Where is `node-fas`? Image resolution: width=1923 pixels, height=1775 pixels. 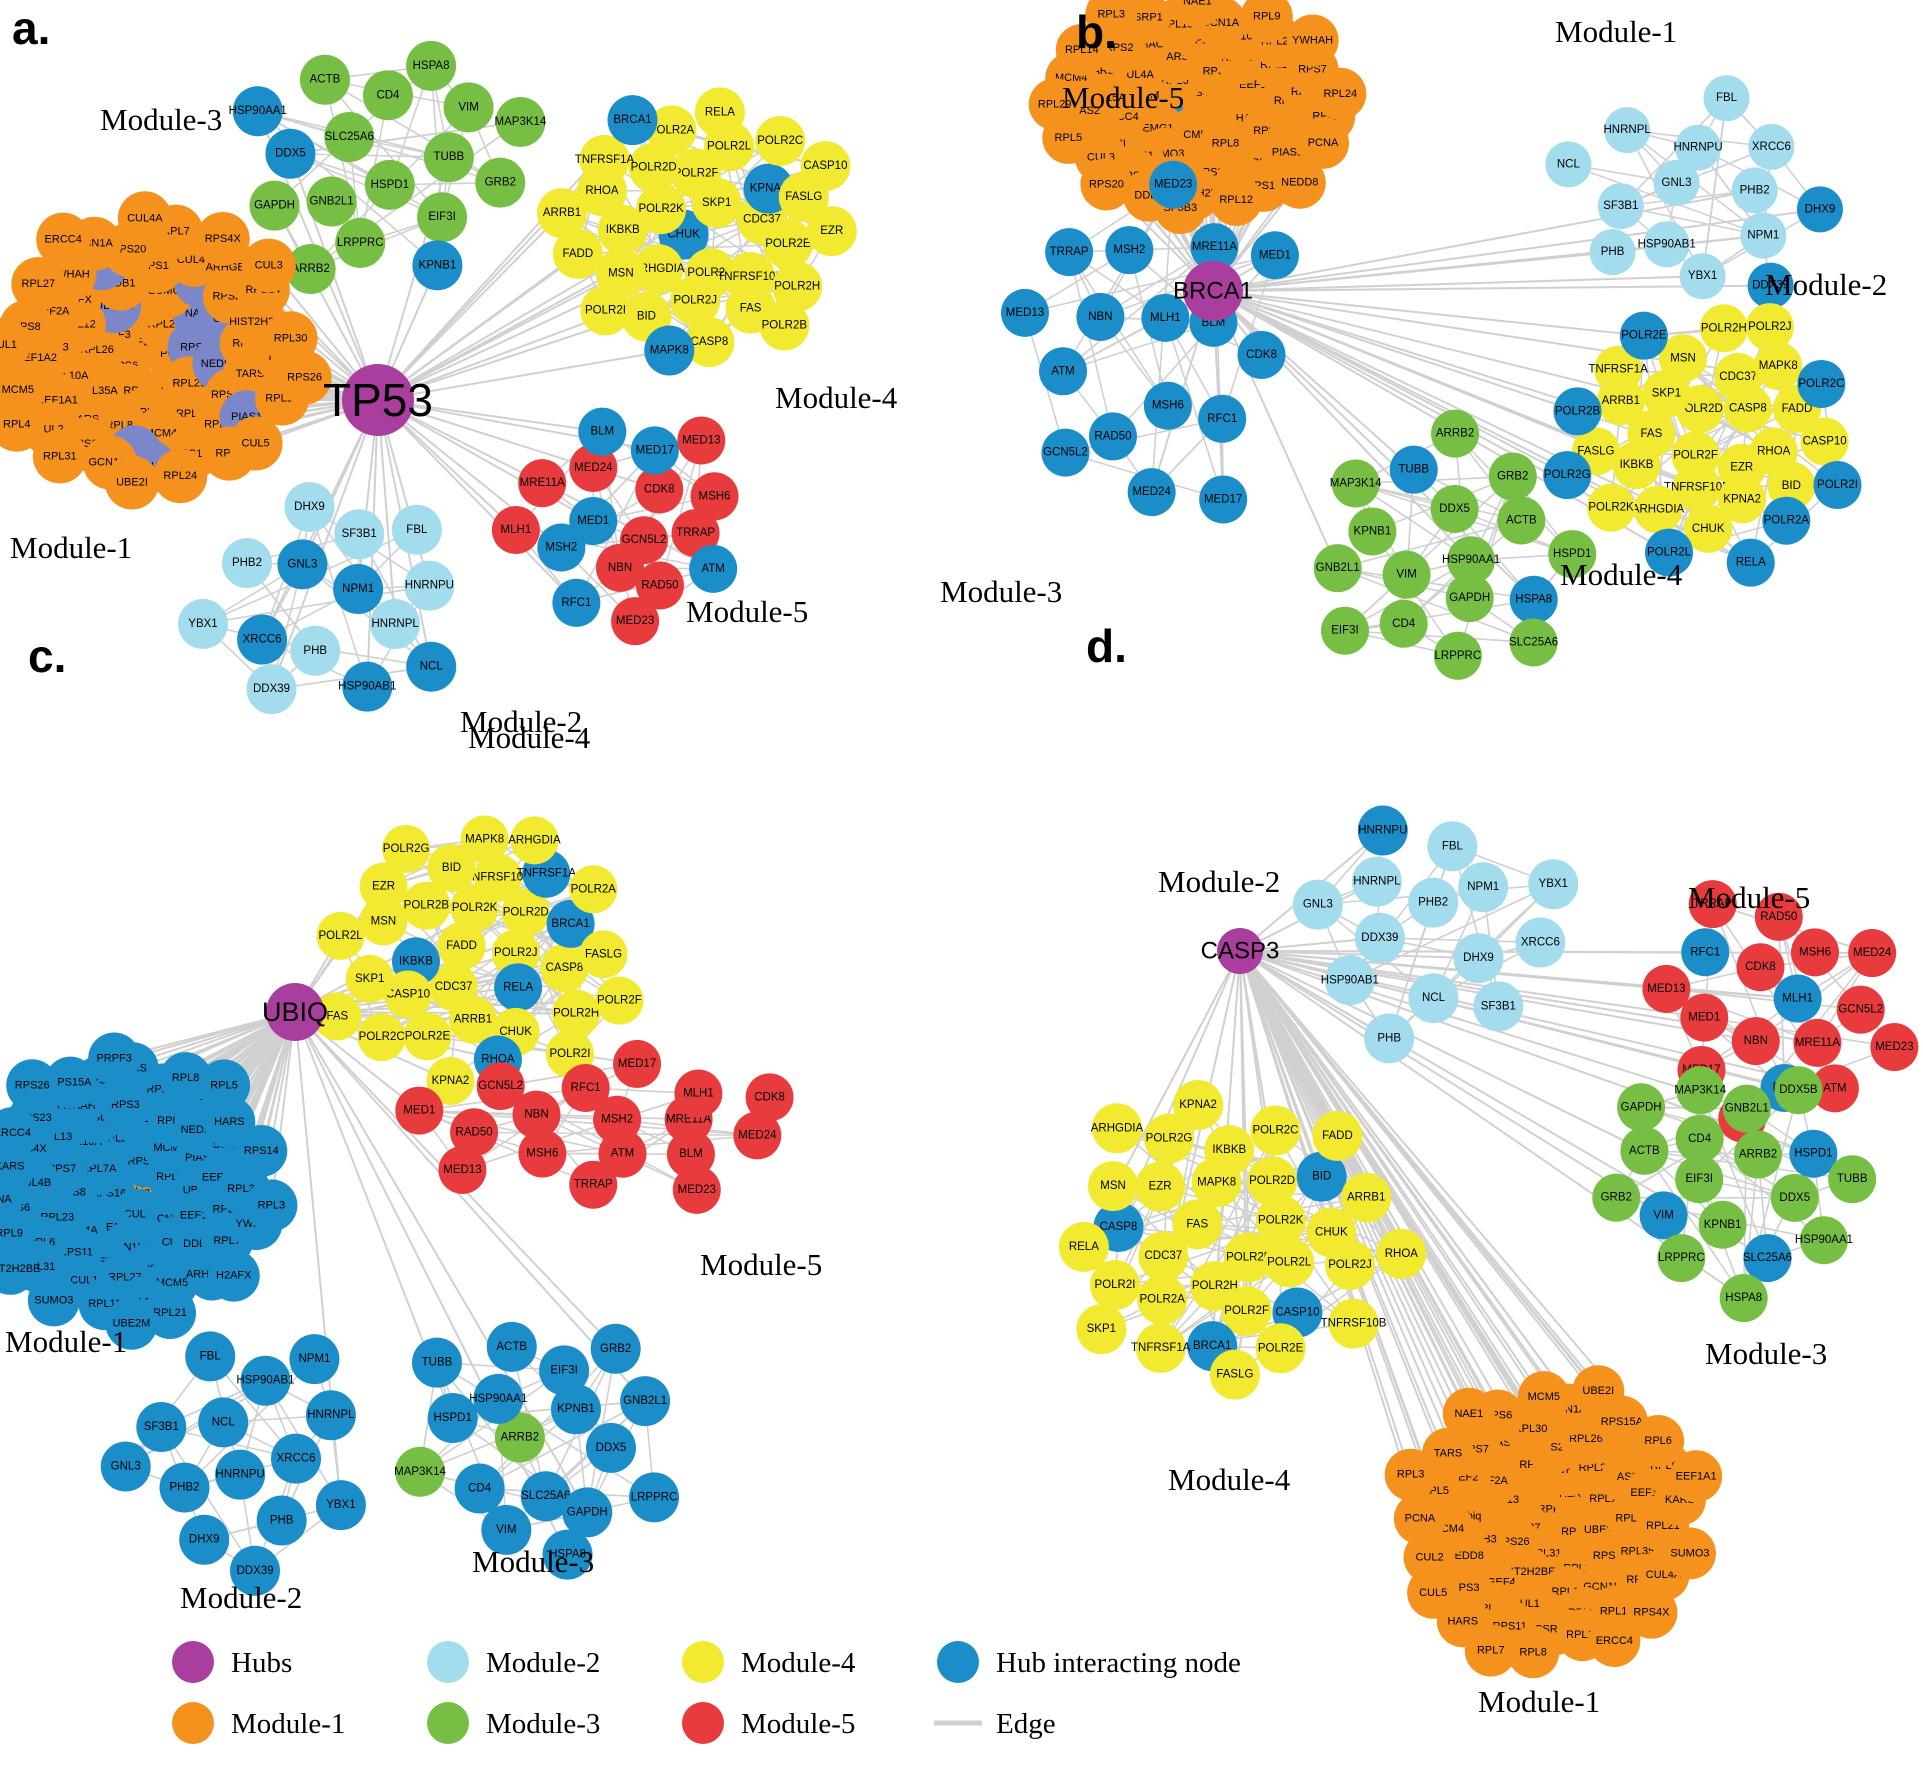 node-fas is located at coordinates (337, 1016).